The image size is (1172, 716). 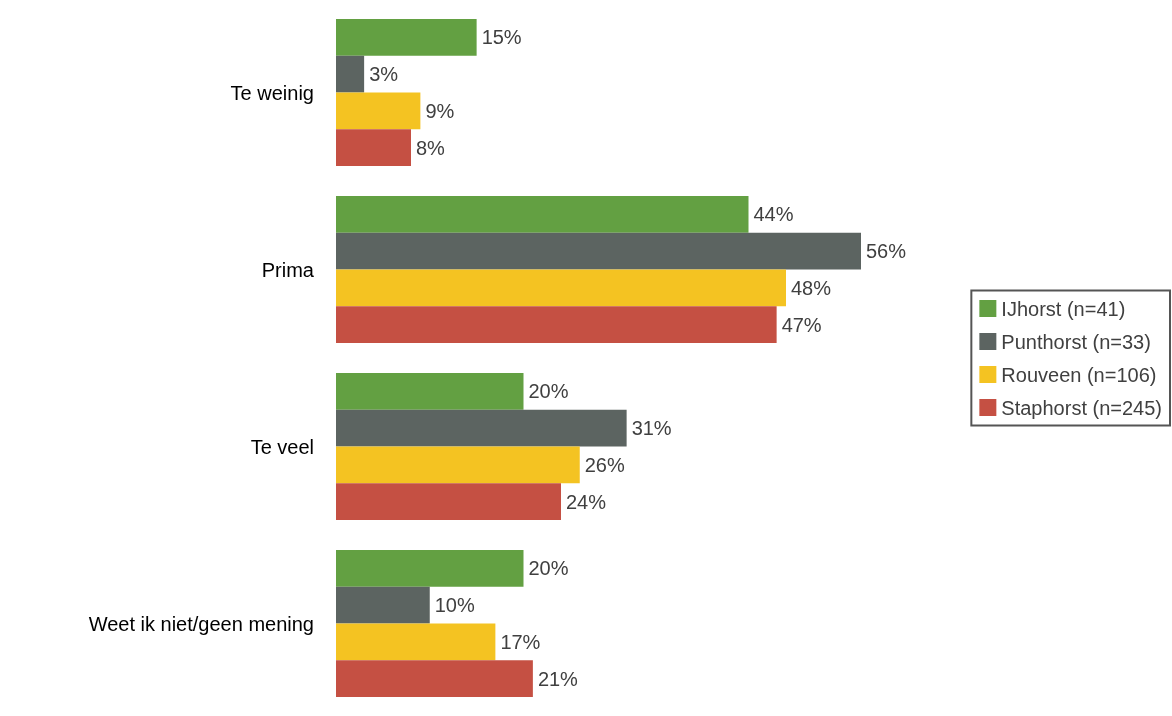 What do you see at coordinates (801, 324) in the screenshot?
I see `data-label: 47%` at bounding box center [801, 324].